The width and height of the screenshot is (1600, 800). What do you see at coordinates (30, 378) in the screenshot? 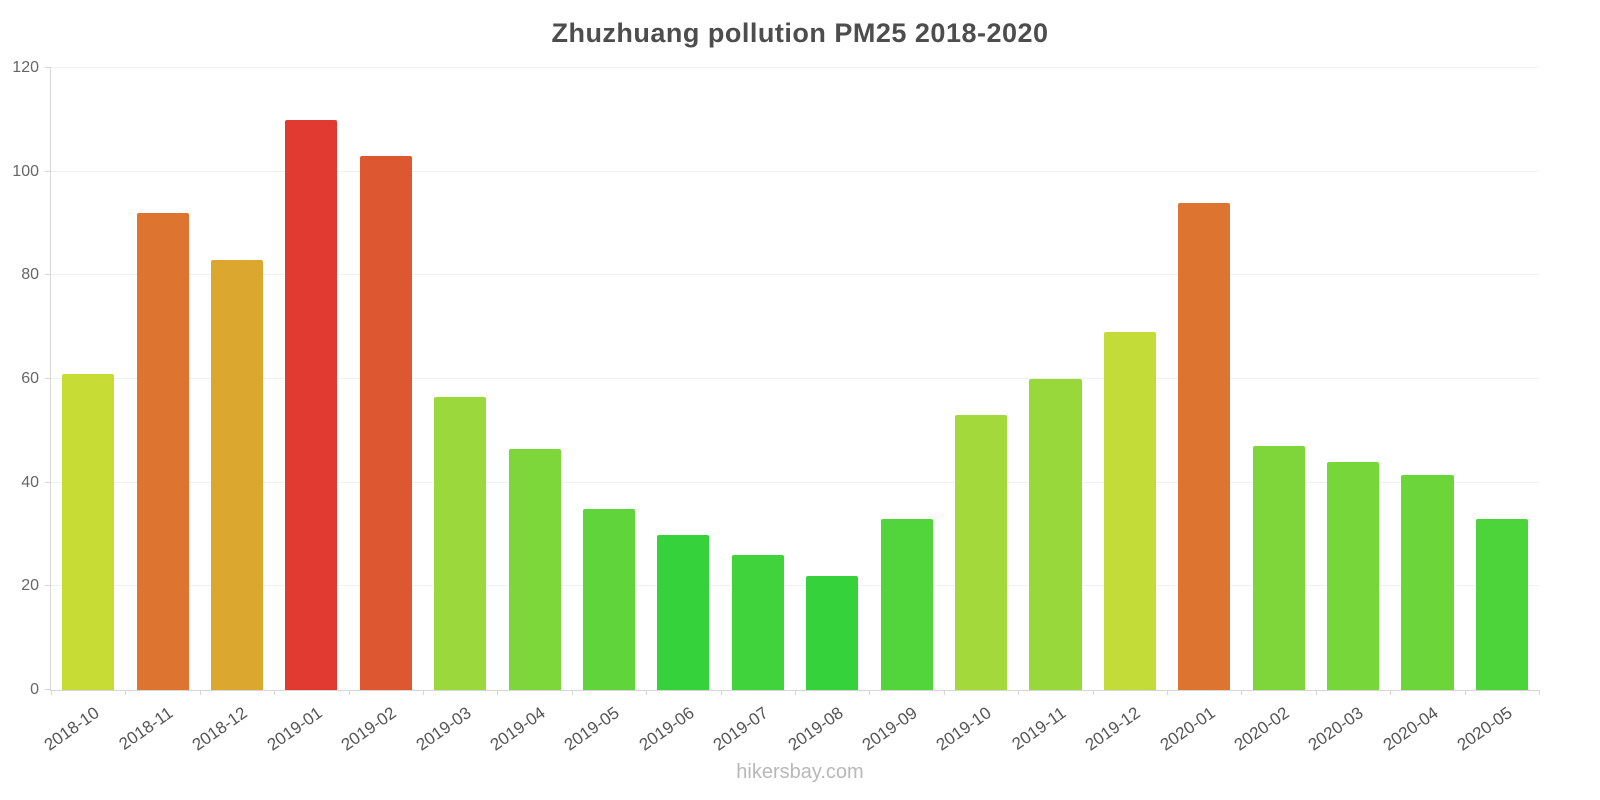
I see `y-tick-label: 60` at bounding box center [30, 378].